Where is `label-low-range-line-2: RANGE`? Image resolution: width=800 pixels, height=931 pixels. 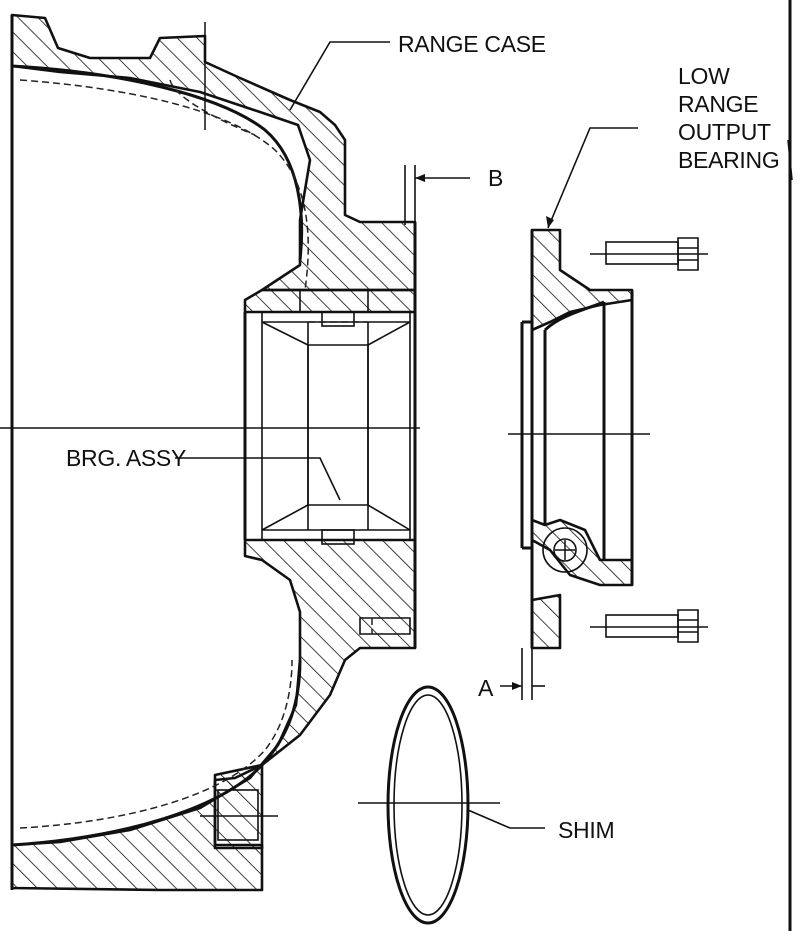
label-low-range-line-2: RANGE is located at coordinates (718, 104).